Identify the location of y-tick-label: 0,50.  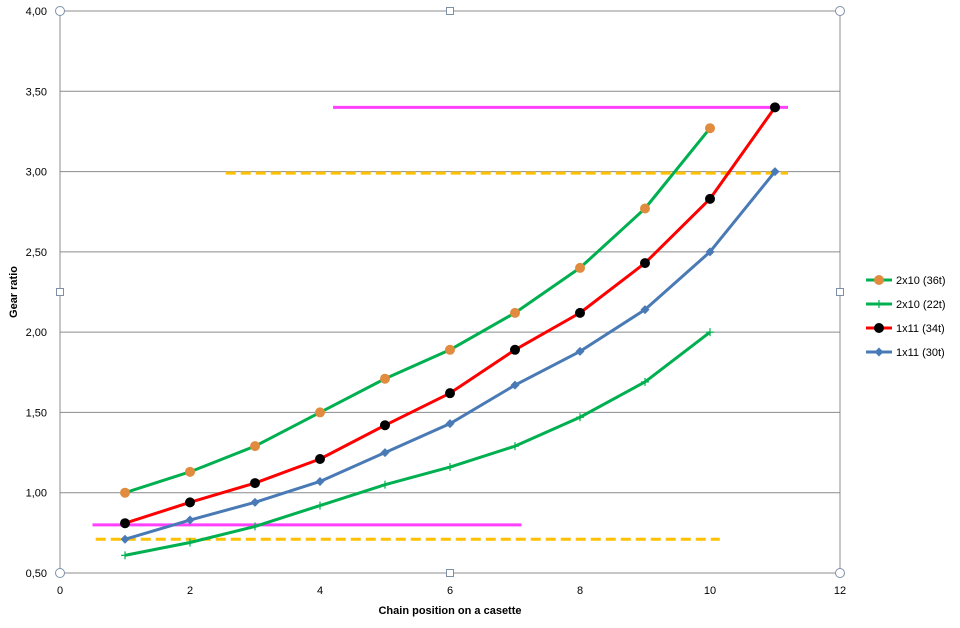
(36, 574).